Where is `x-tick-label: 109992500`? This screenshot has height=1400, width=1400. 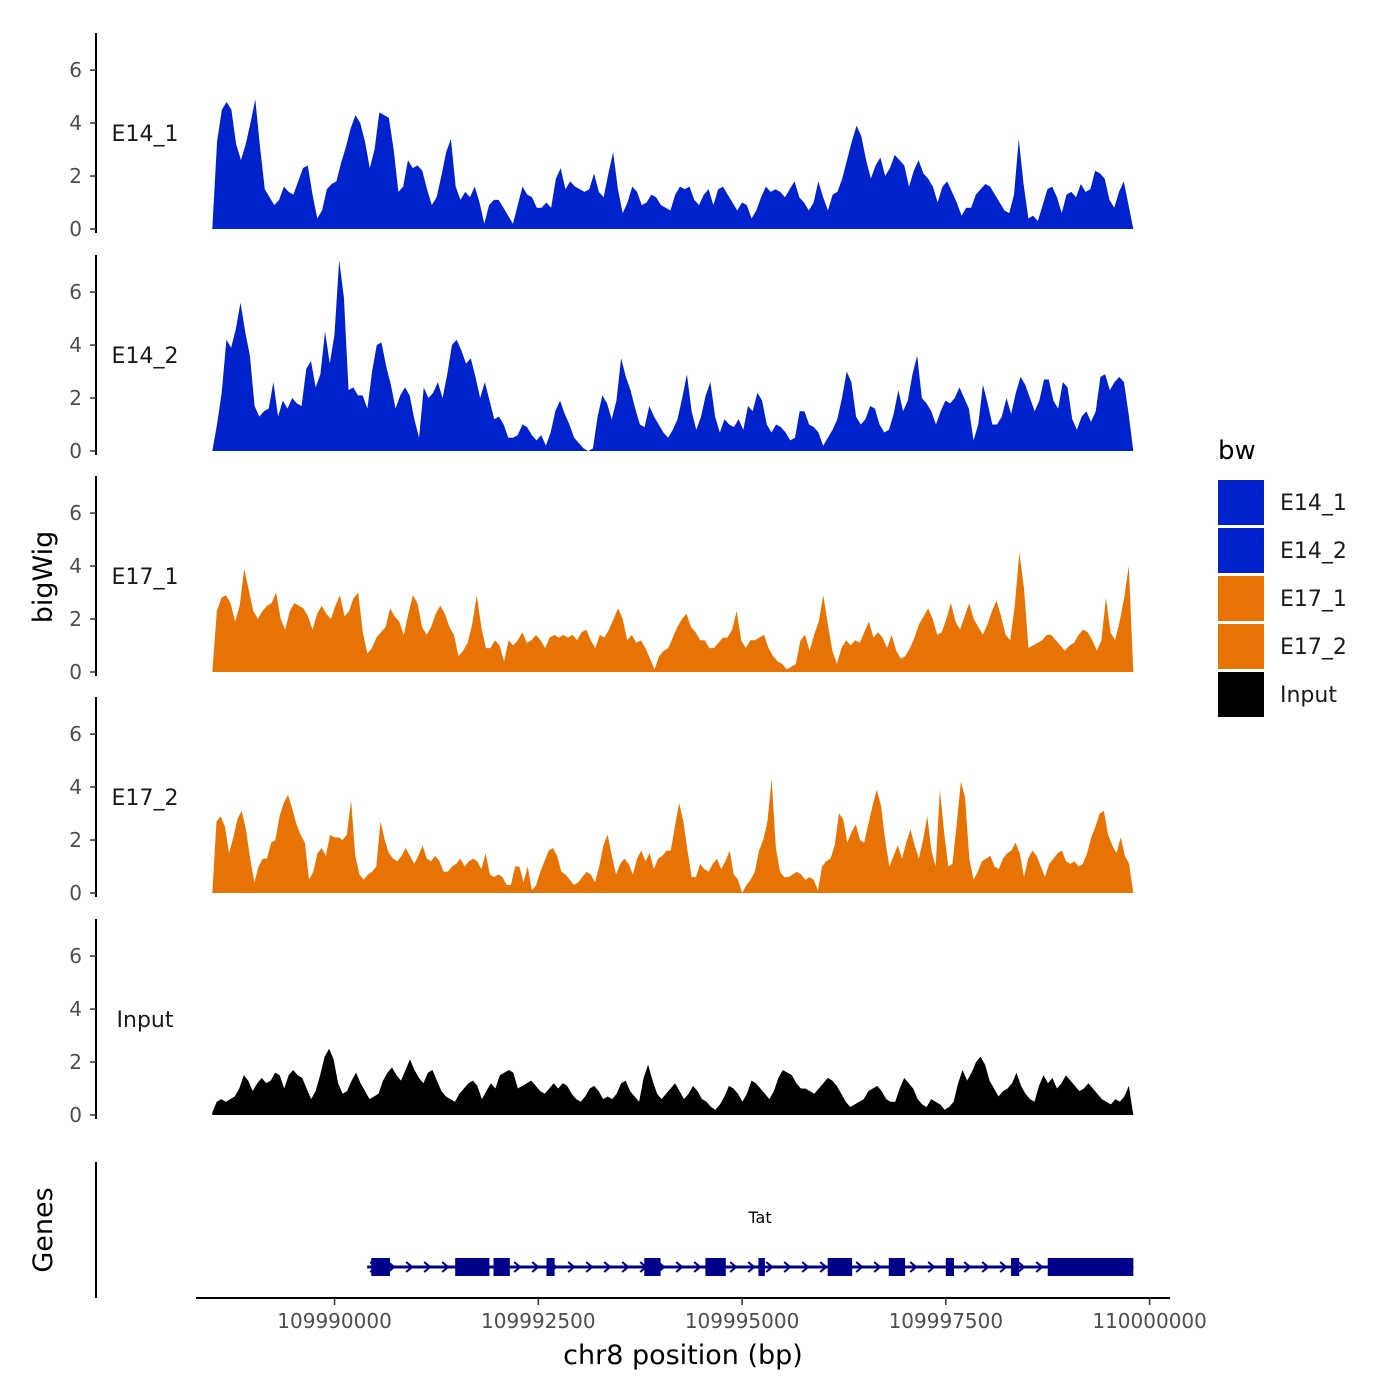 x-tick-label: 109992500 is located at coordinates (538, 1321).